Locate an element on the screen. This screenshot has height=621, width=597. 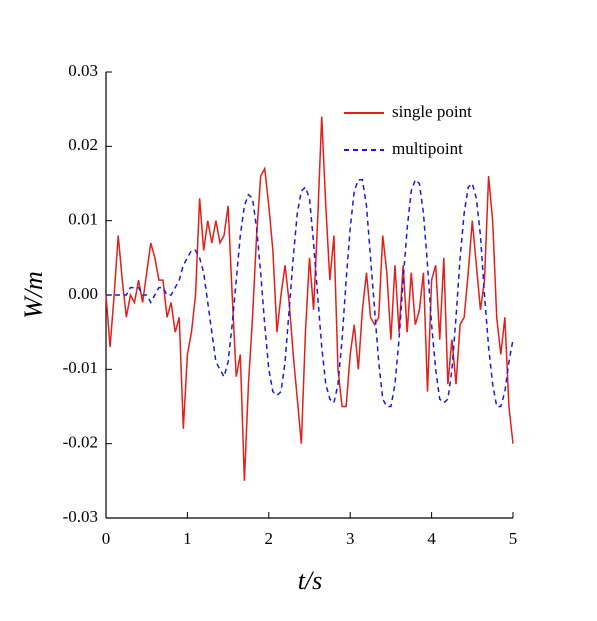
legend-label: multipoint is located at coordinates (427, 148).